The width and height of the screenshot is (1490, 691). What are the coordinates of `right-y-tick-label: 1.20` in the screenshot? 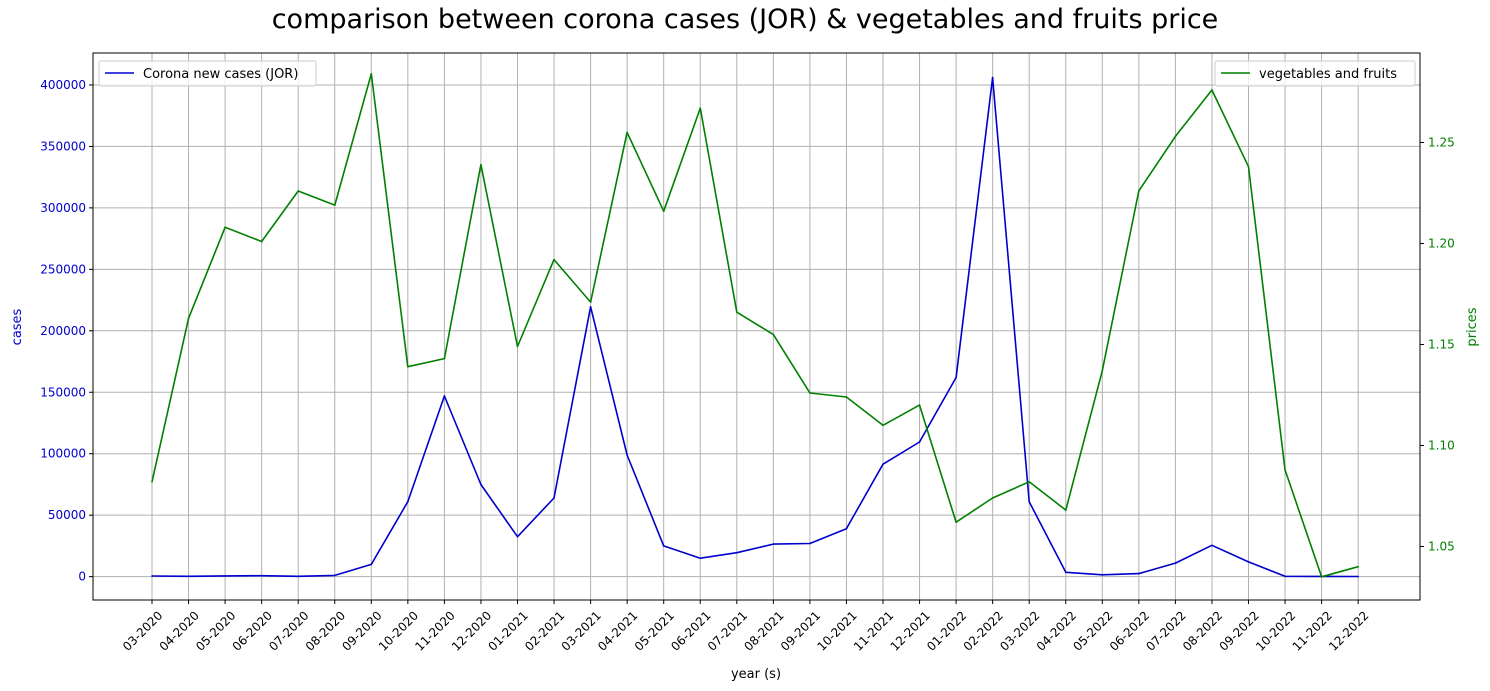 It's located at (1441, 243).